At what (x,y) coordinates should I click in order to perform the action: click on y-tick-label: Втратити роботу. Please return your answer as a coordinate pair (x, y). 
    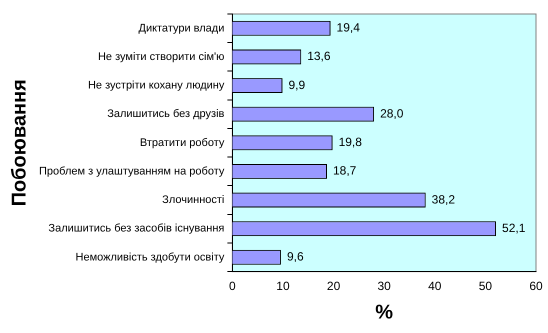
    Looking at the image, I should click on (182, 142).